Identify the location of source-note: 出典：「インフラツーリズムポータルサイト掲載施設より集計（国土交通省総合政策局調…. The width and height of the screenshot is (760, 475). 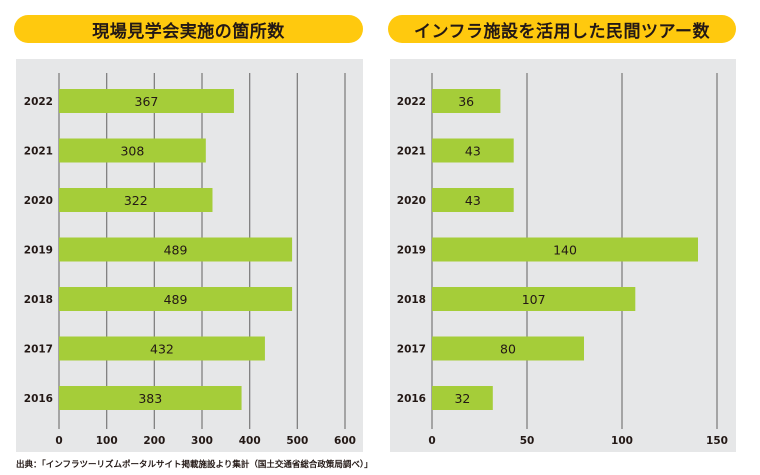
(194, 465).